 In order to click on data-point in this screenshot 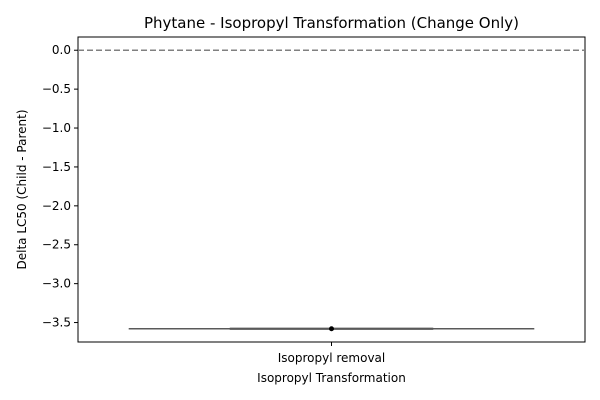, I will do `click(331, 329)`.